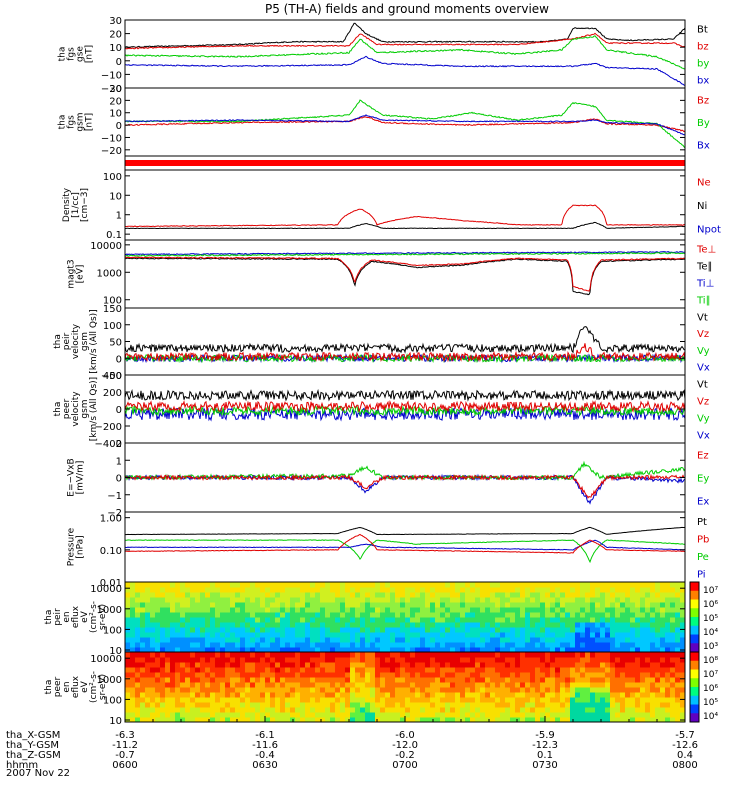 The image size is (750, 800). I want to click on y-tick-label: −20, so click(111, 89).